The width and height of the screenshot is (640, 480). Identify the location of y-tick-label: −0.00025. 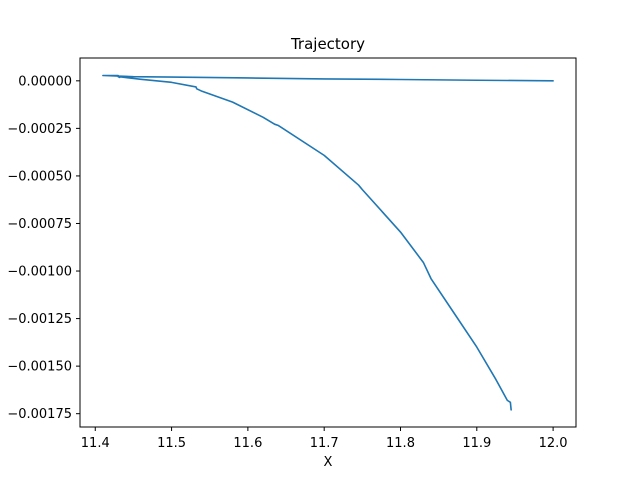
(39, 129).